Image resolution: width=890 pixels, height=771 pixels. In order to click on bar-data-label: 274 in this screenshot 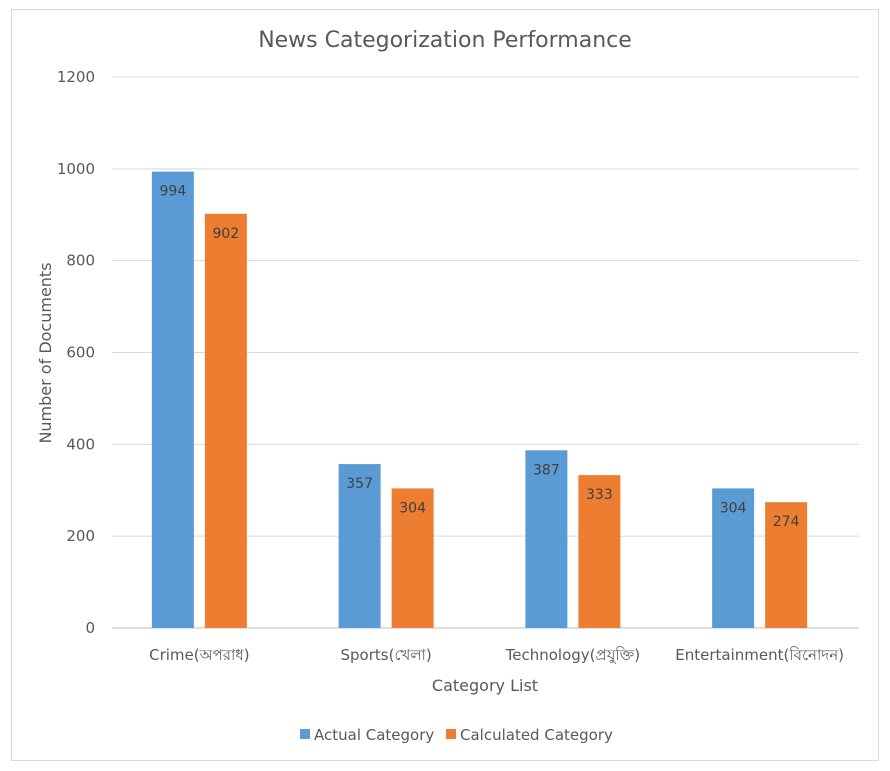, I will do `click(786, 522)`.